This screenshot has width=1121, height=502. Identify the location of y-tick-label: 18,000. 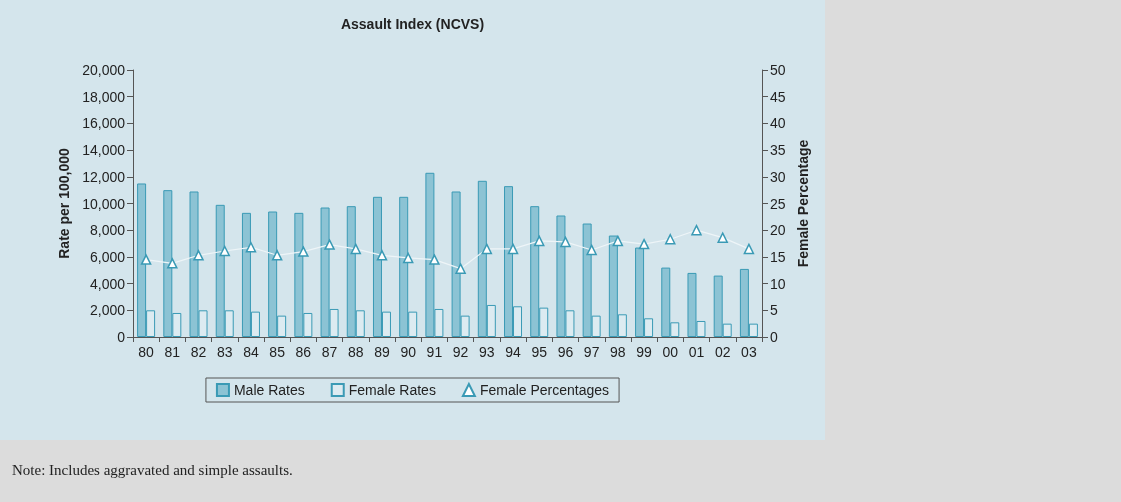
(104, 96).